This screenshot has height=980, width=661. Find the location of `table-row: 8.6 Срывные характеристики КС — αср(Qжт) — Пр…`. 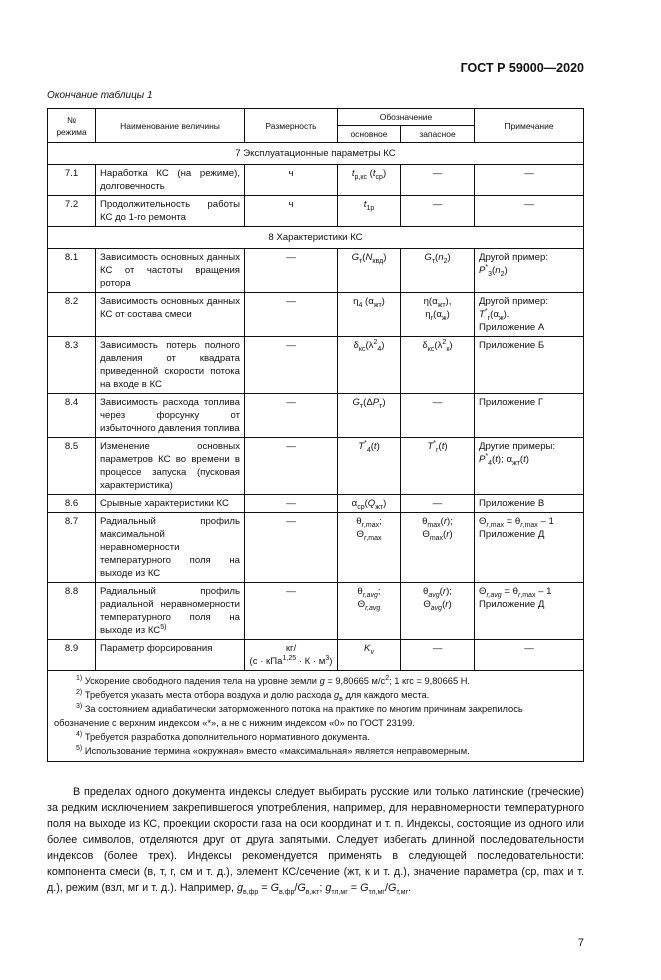

table-row: 8.6 Срывные характеристики КС — αср(Qжт) — Пр… is located at coordinates (315, 503).